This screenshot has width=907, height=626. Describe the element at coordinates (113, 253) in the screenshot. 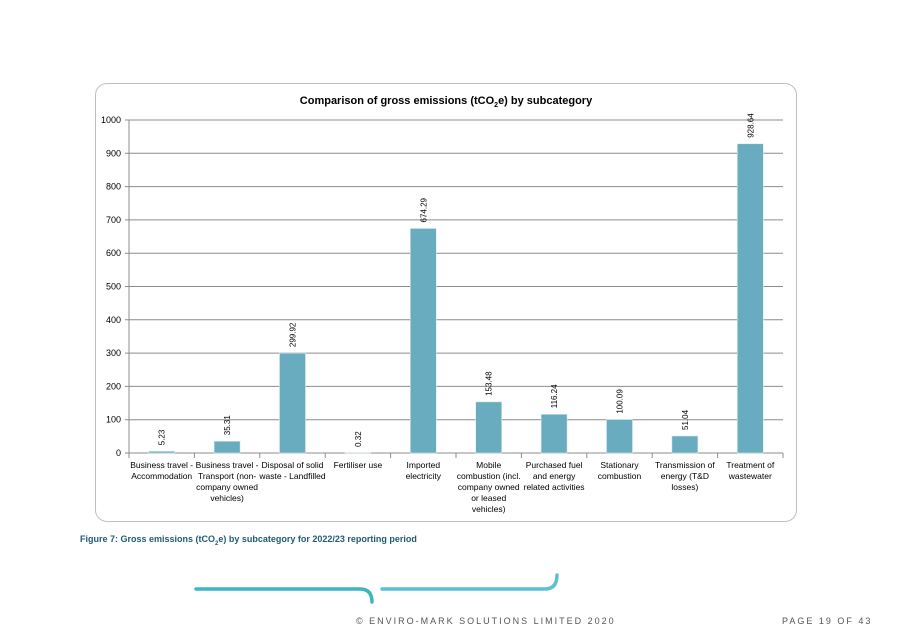

I see `y-tick-label: 600` at that location.